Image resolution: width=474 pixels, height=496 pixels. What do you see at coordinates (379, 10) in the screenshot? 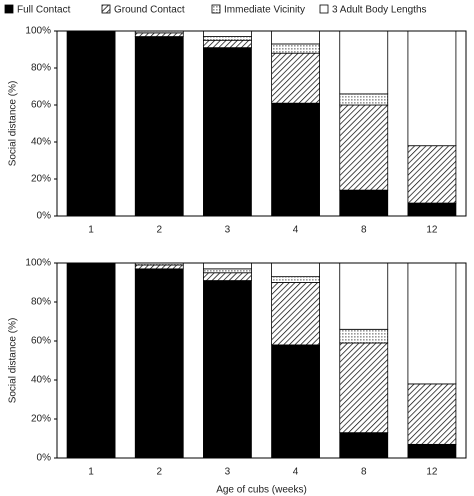
I see `legend-label: 3 Adult Body Lengths` at bounding box center [379, 10].